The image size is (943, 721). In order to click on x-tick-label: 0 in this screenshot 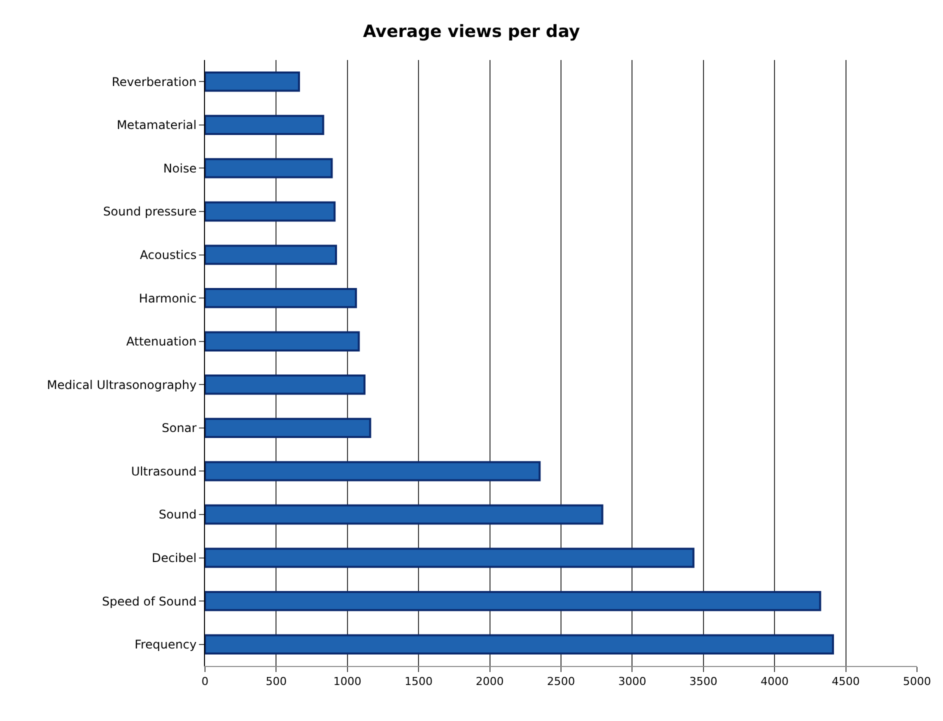, I will do `click(205, 681)`.